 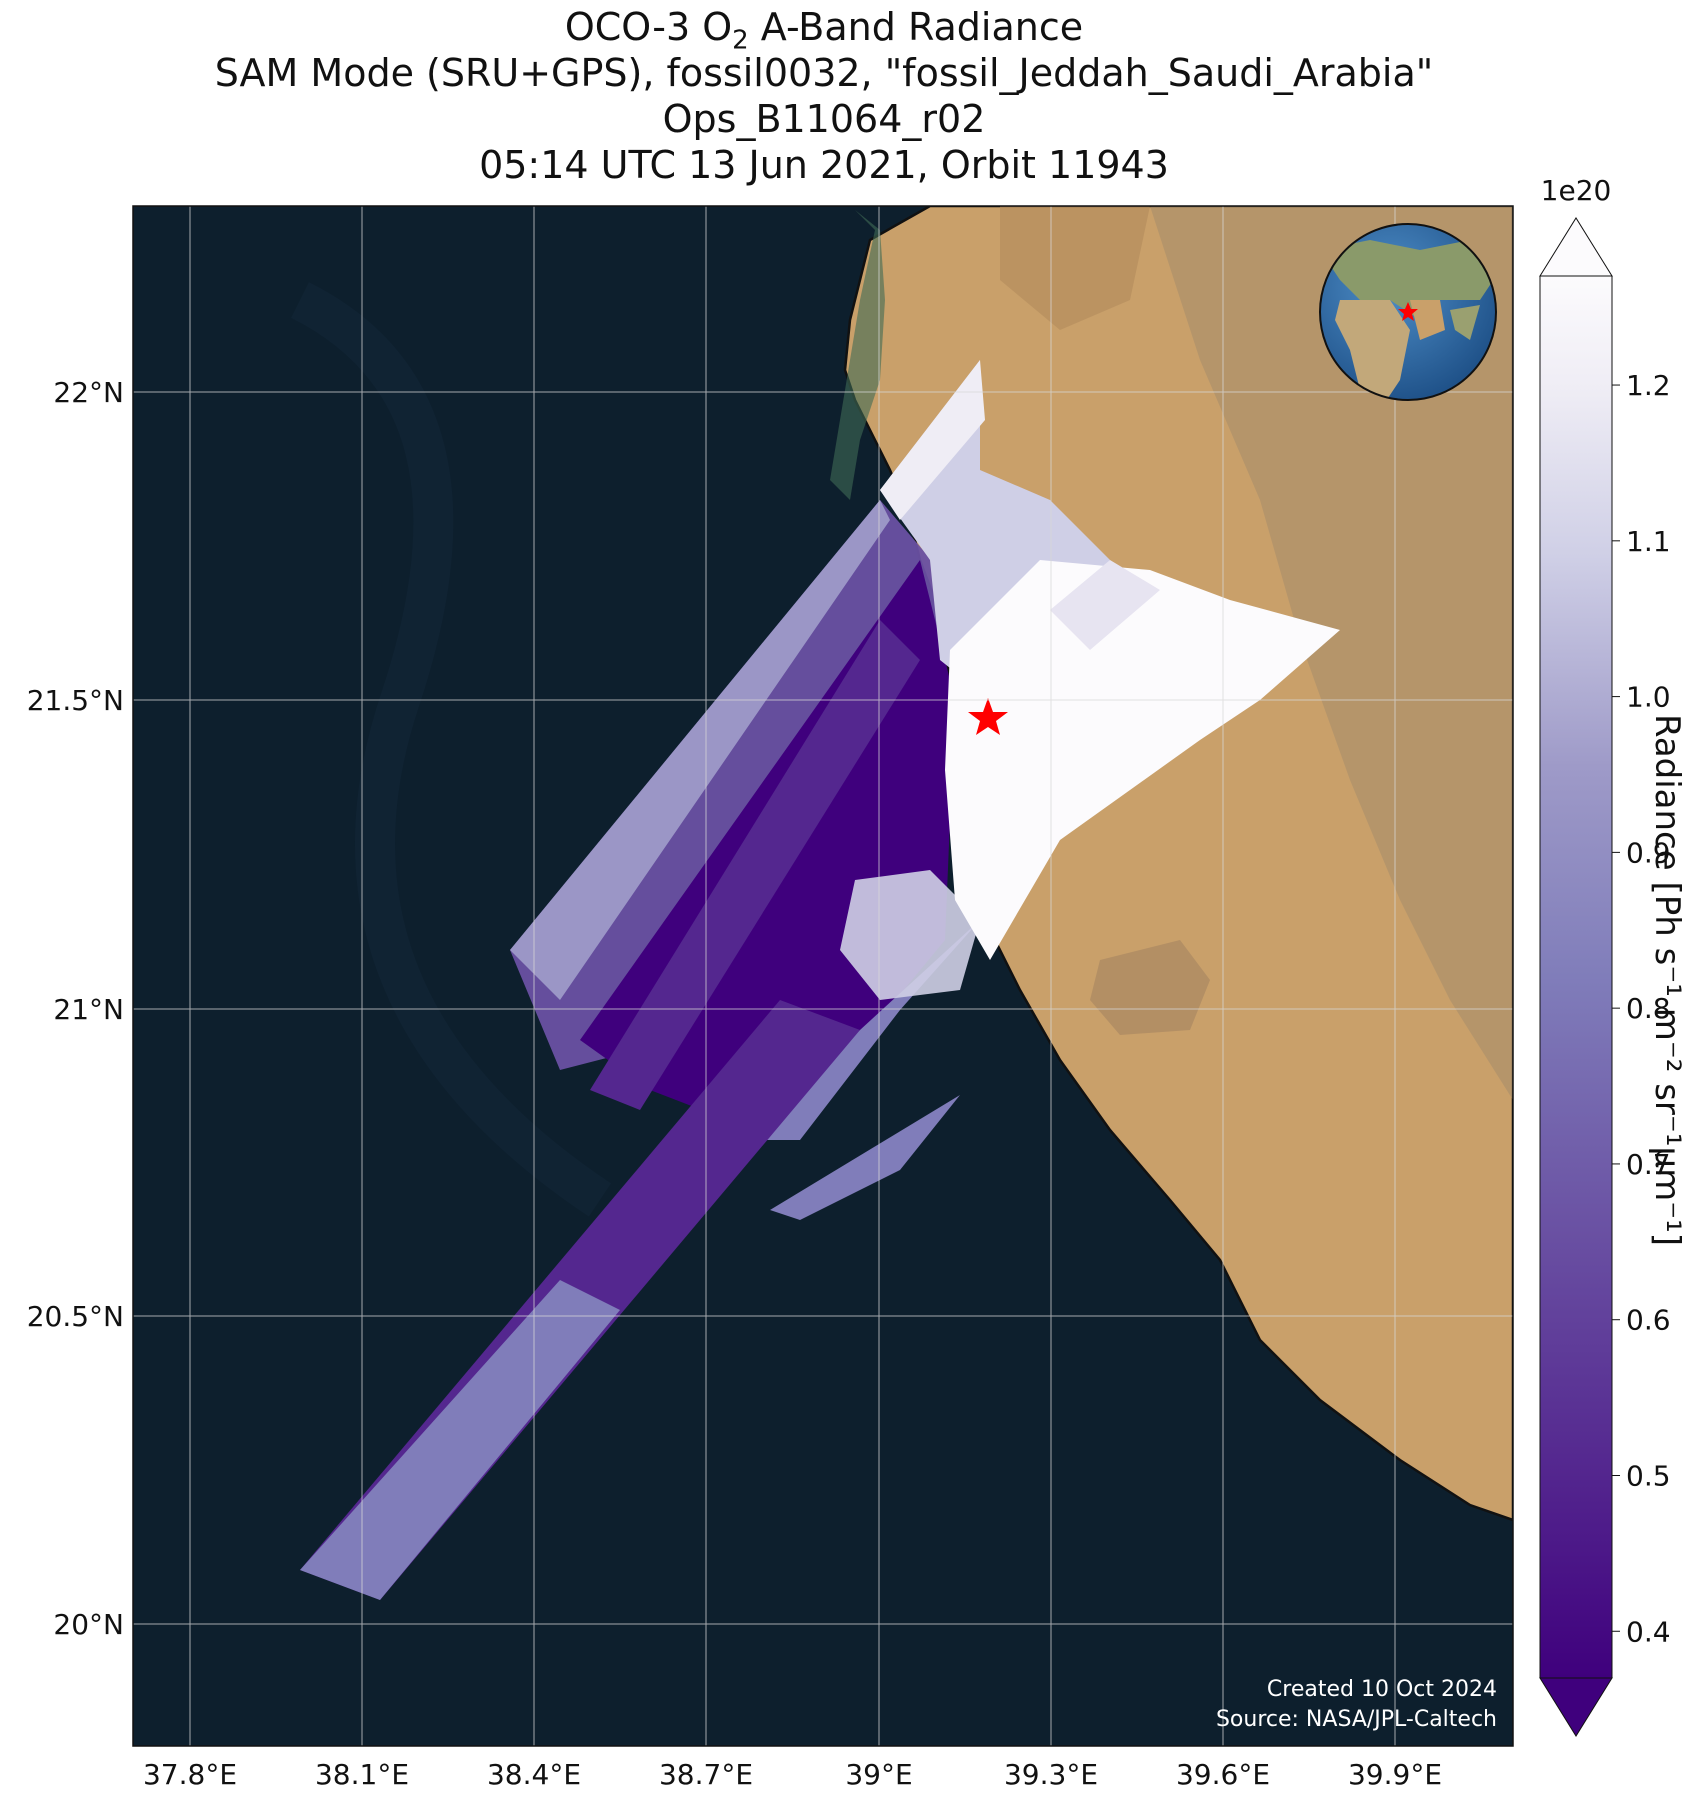 What do you see at coordinates (1395, 1774) in the screenshot?
I see `lon-tick-label: 39.9°E` at bounding box center [1395, 1774].